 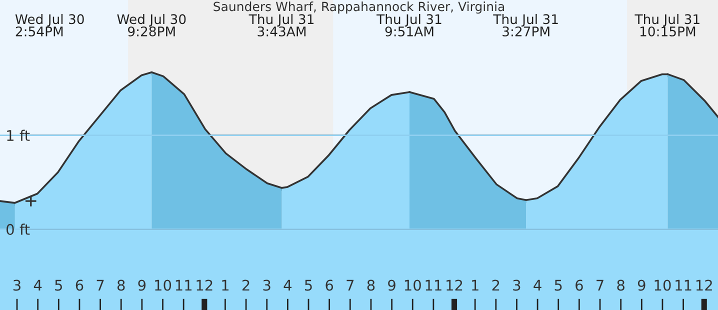 I want to click on chart-title: Saunders Wharf, Rappahannock River, Virginia, so click(x=359, y=8).